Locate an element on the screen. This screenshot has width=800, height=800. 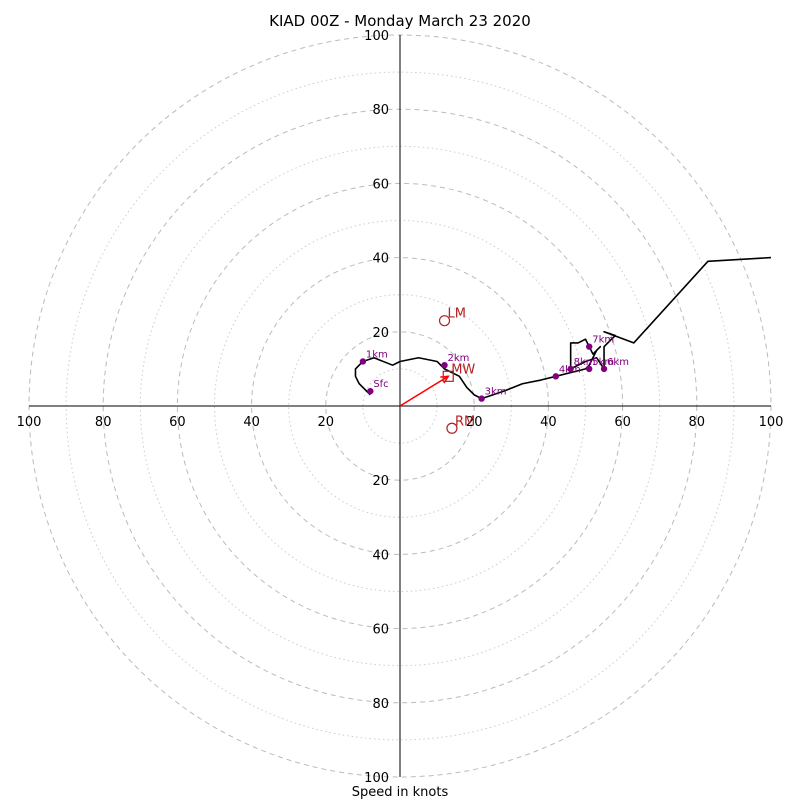
tick-label-left: 60 is located at coordinates (177, 422).